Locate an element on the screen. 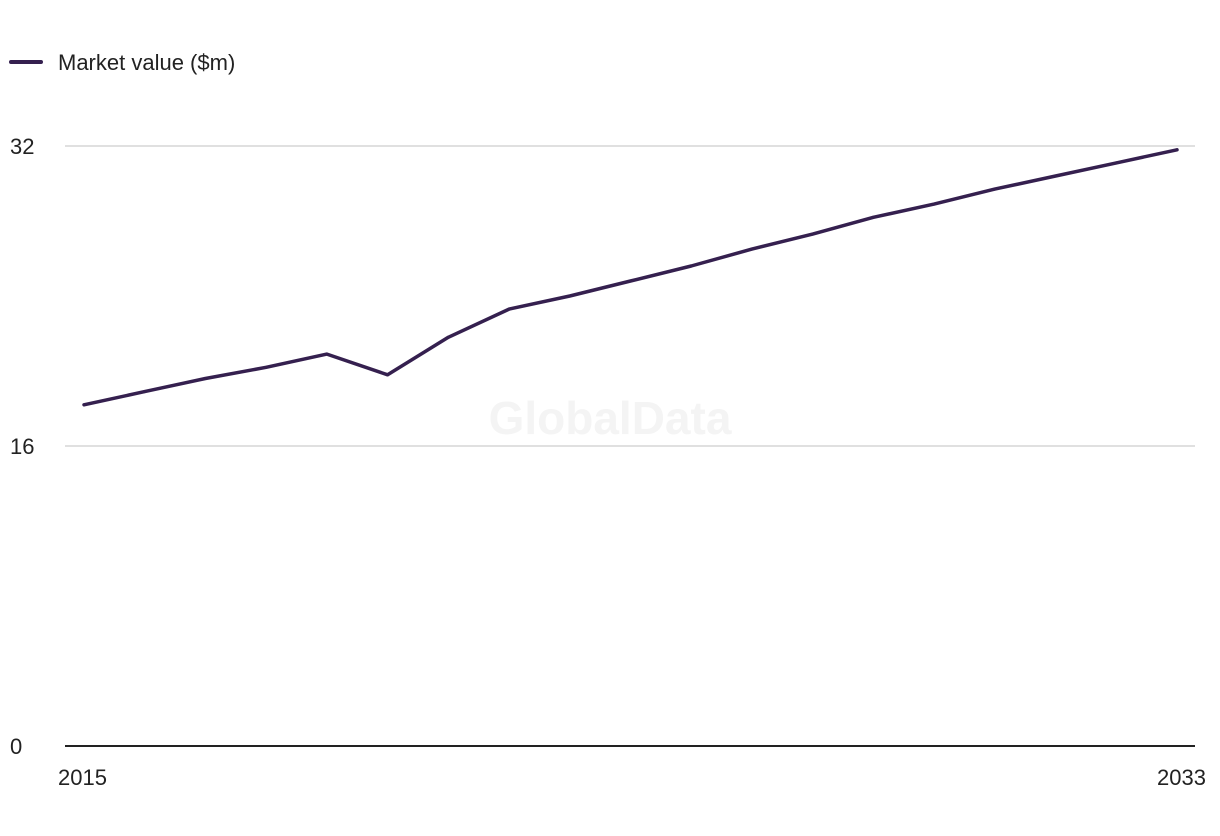  data-point-2018 is located at coordinates (266, 367).